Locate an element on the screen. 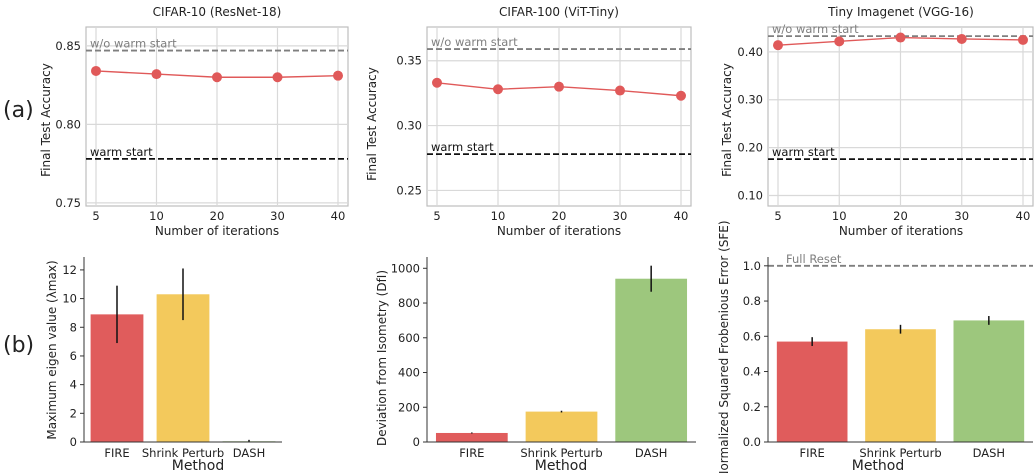  y-axis-label: Deviation from Isometry (DfI) is located at coordinates (382, 358).